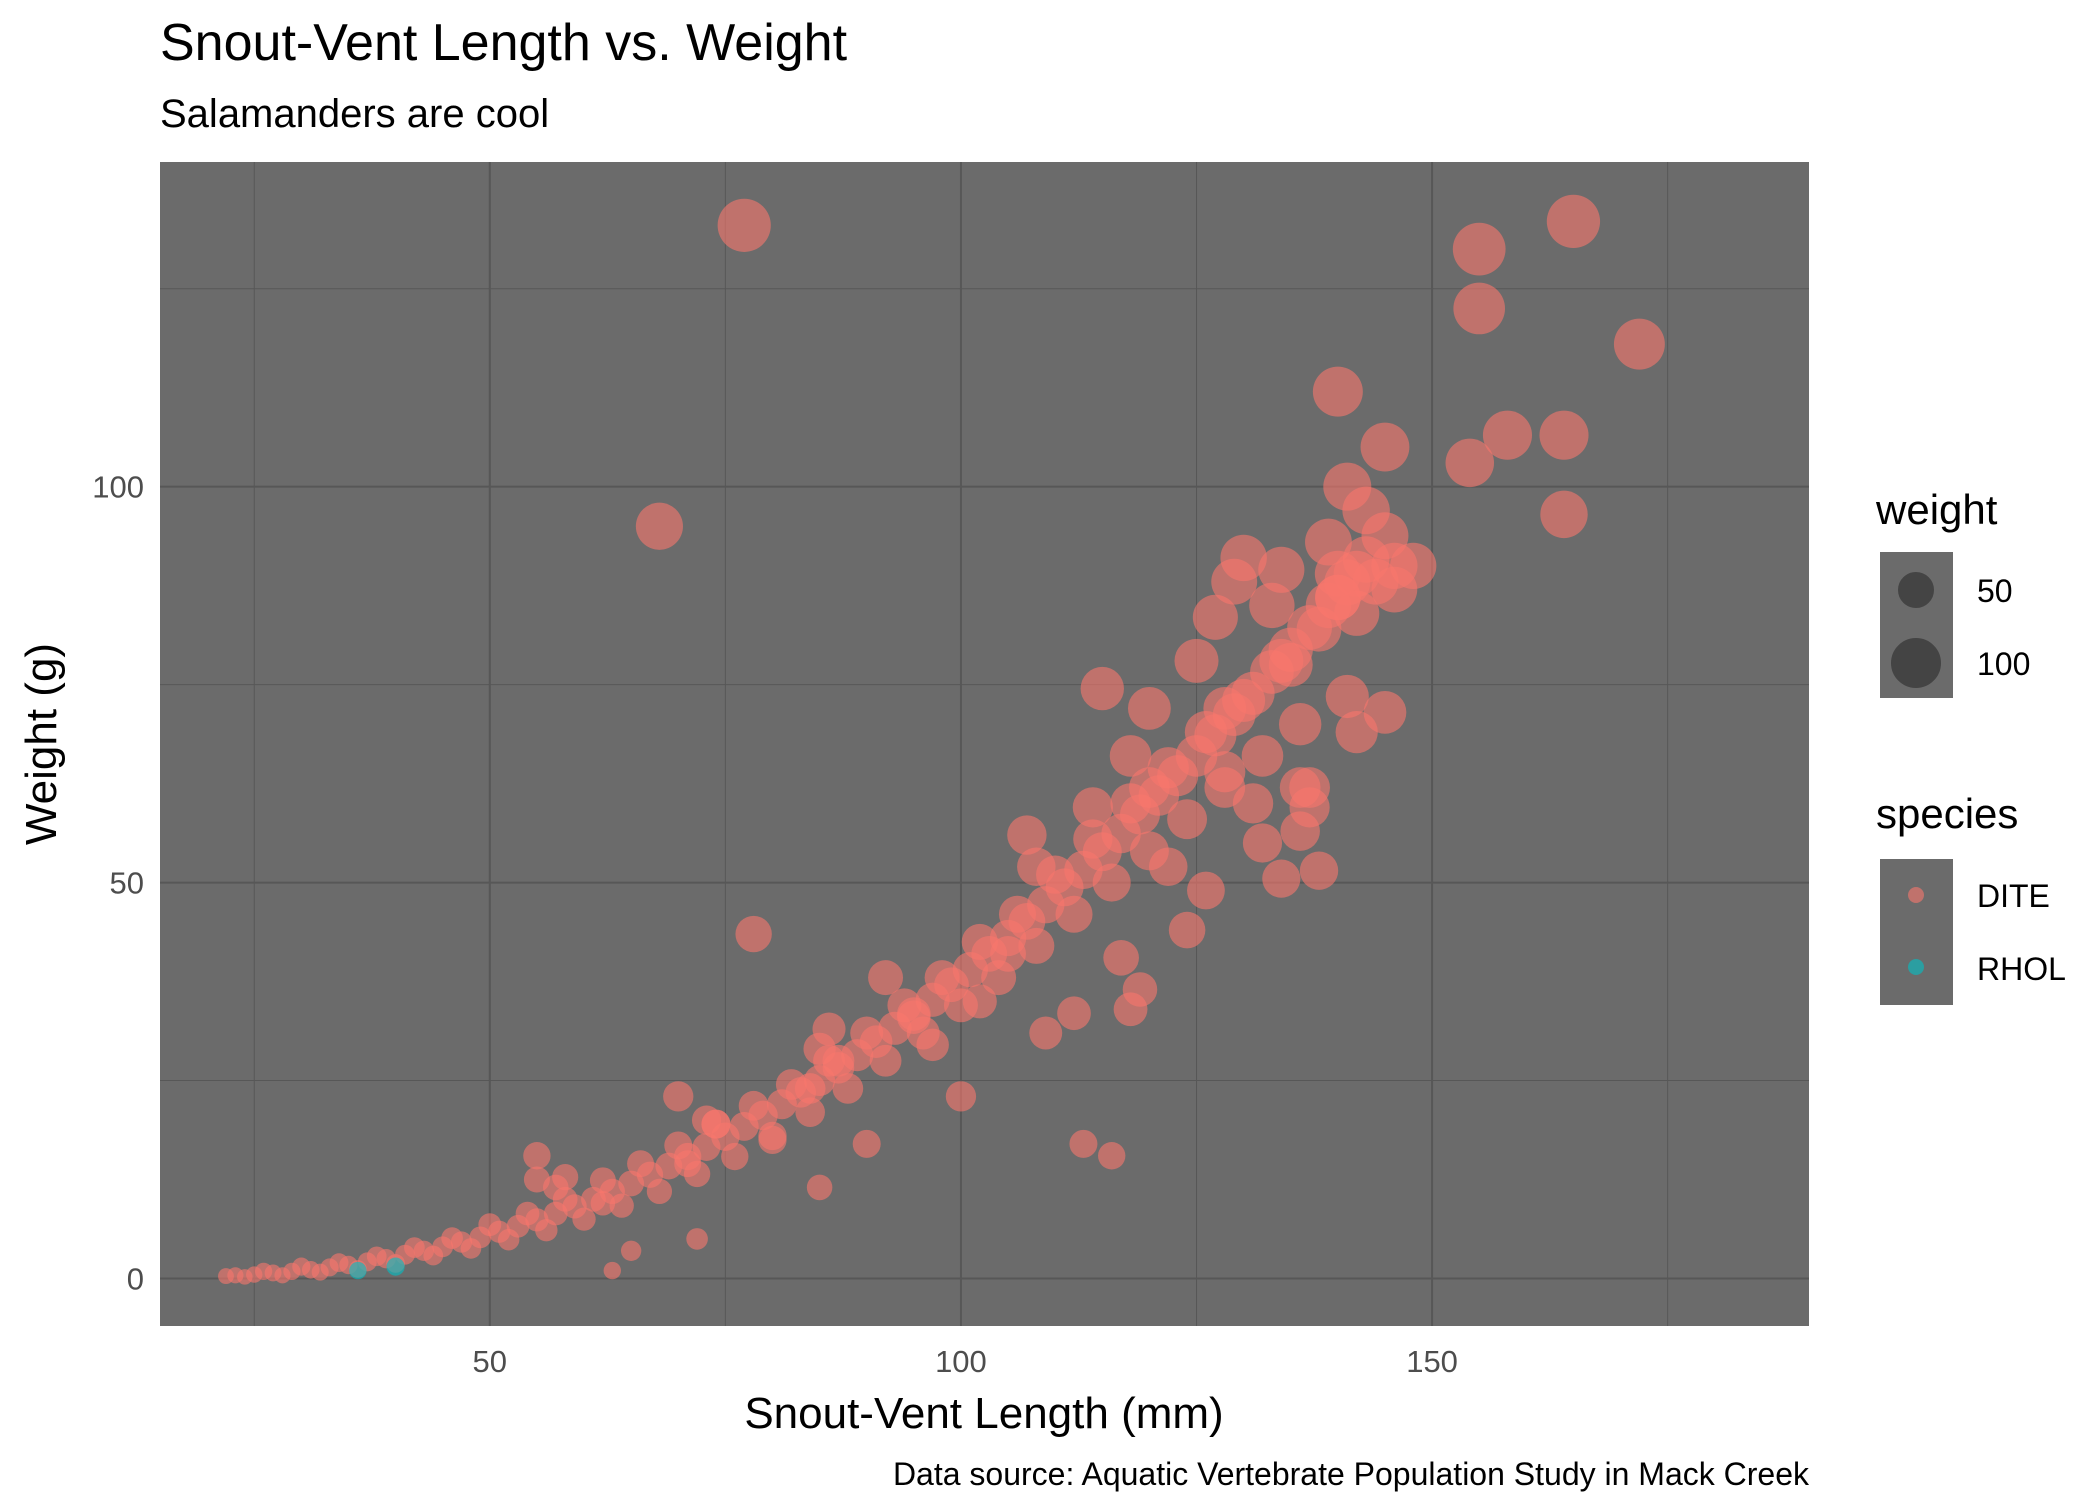 The width and height of the screenshot is (2099, 1499). What do you see at coordinates (2013, 896) in the screenshot?
I see `color-legend-label-dite: DITE` at bounding box center [2013, 896].